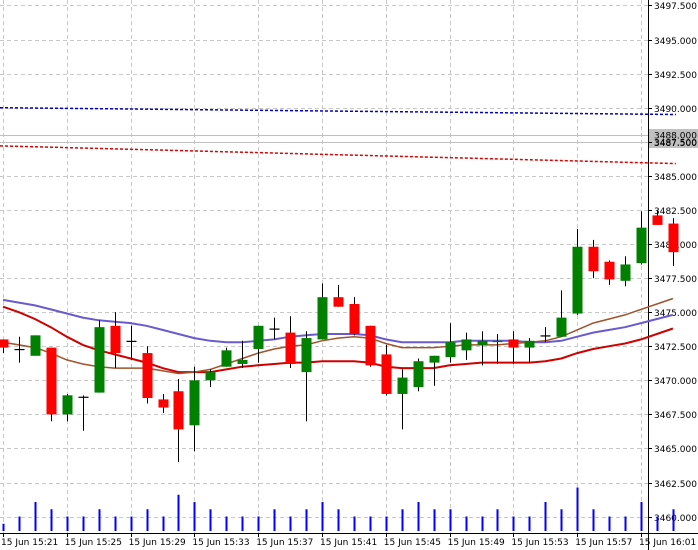 This screenshot has height=550, width=698. I want to click on level_upper-line, so click(338, 111).